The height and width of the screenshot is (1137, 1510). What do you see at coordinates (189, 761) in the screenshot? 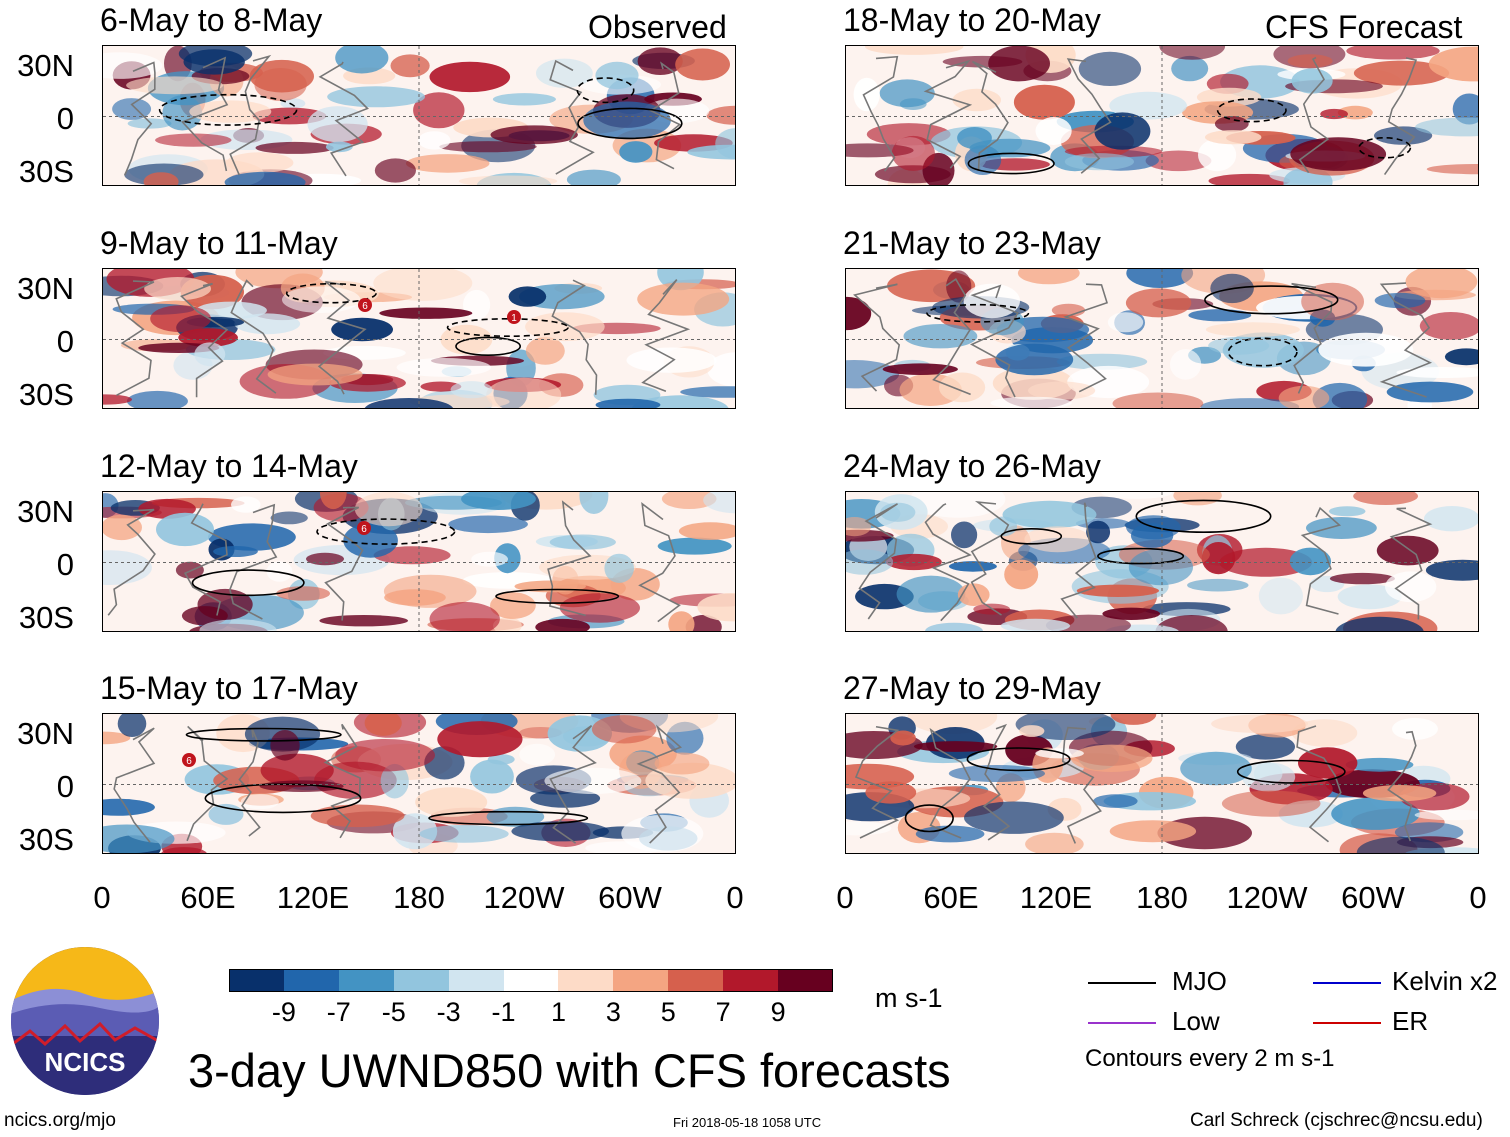
I see `storm-label: 6` at bounding box center [189, 761].